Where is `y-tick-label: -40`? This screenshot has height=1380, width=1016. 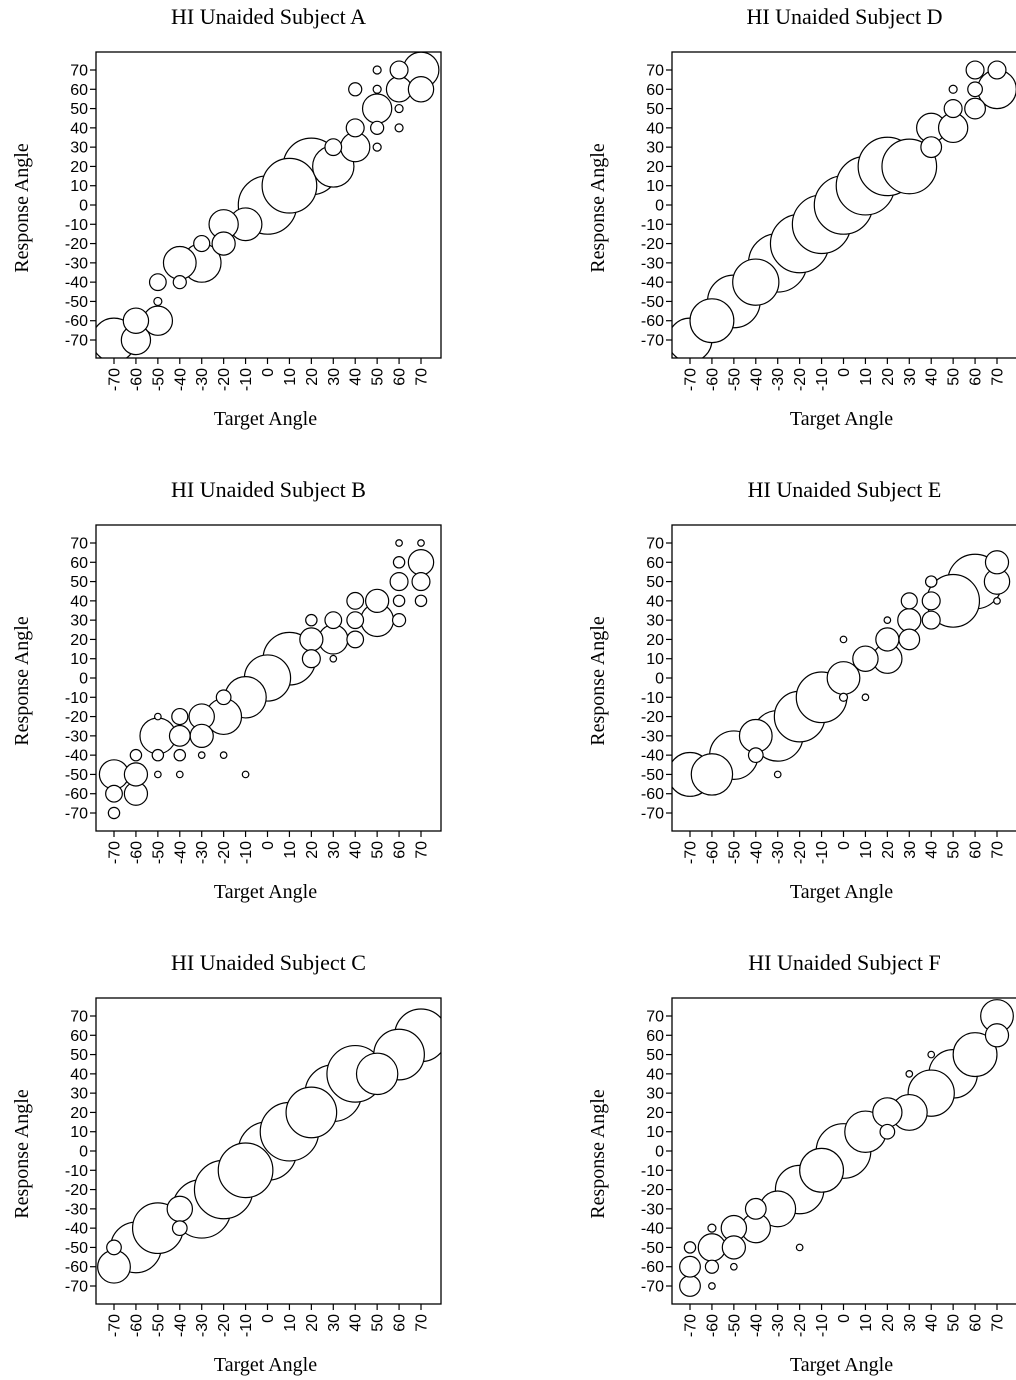
y-tick-label: -40 is located at coordinates (76, 756).